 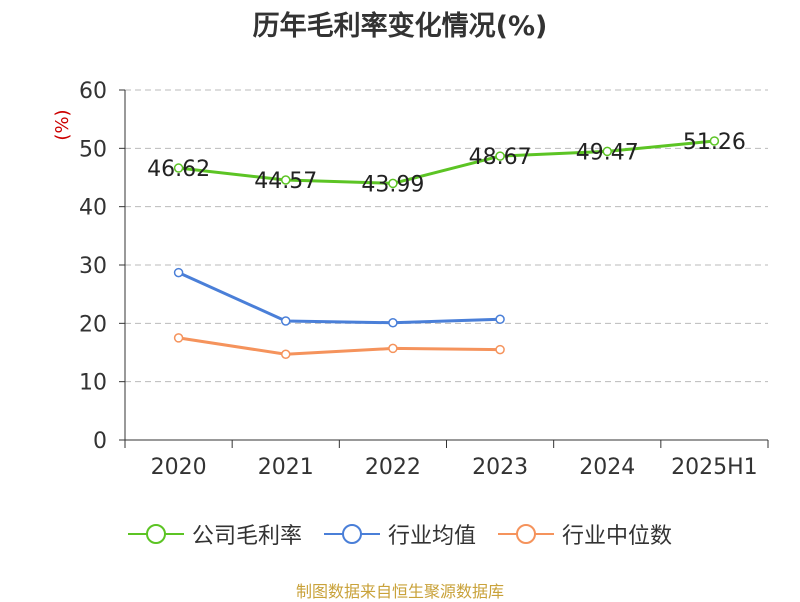 I want to click on data-label: 48.67, so click(x=500, y=157).